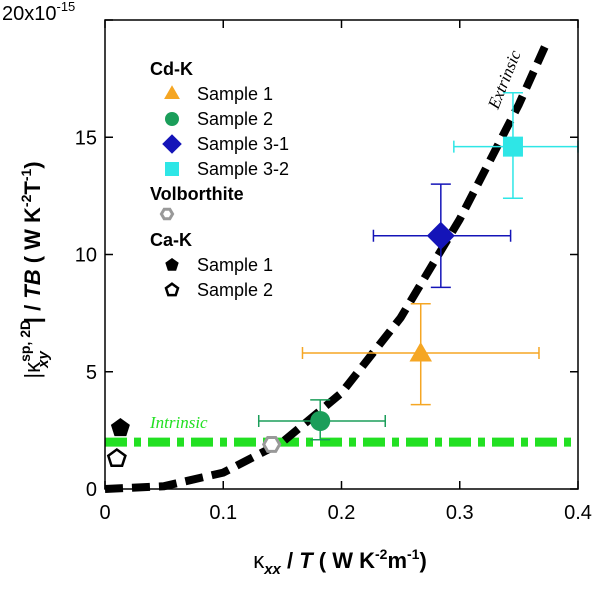  What do you see at coordinates (86, 256) in the screenshot?
I see `y-tick-label: 10` at bounding box center [86, 256].